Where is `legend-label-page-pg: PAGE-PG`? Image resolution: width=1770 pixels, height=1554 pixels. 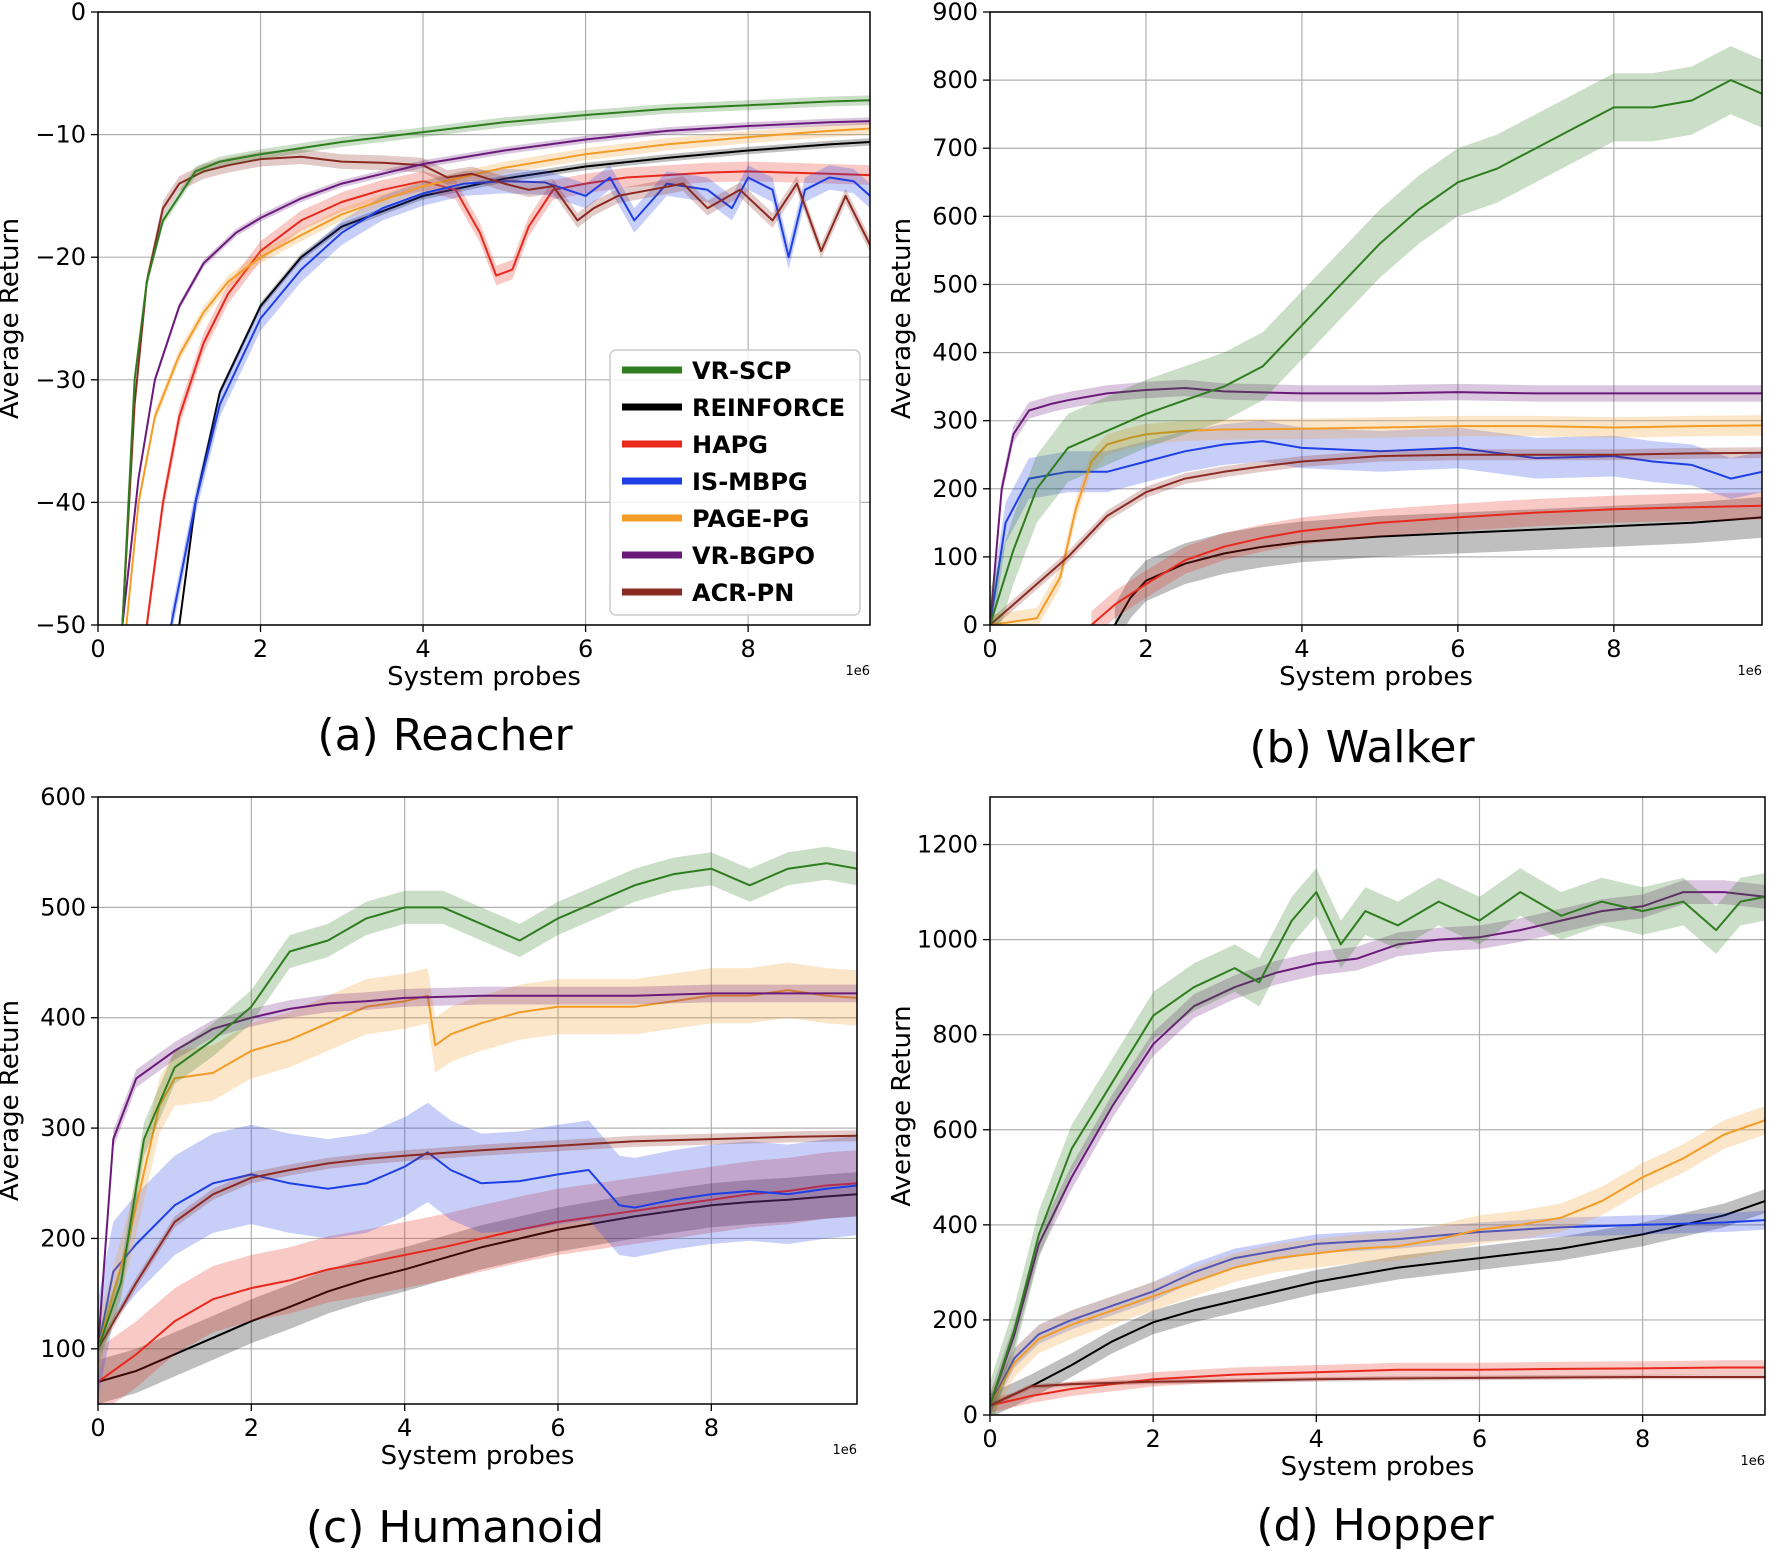 legend-label-page-pg: PAGE-PG is located at coordinates (750, 519).